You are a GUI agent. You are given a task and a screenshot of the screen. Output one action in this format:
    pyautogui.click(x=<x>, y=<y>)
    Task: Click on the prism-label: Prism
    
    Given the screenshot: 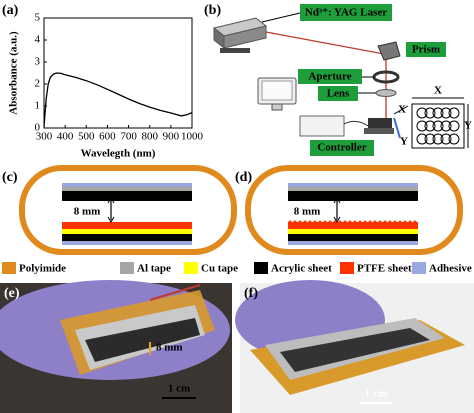 What is the action you would take?
    pyautogui.click(x=426, y=50)
    